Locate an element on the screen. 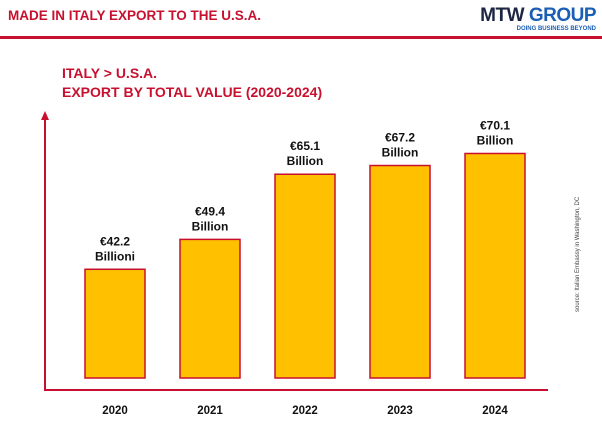  mtw-group-logo: MTW GROUP DOING BUSINESS BEYOND is located at coordinates (538, 19).